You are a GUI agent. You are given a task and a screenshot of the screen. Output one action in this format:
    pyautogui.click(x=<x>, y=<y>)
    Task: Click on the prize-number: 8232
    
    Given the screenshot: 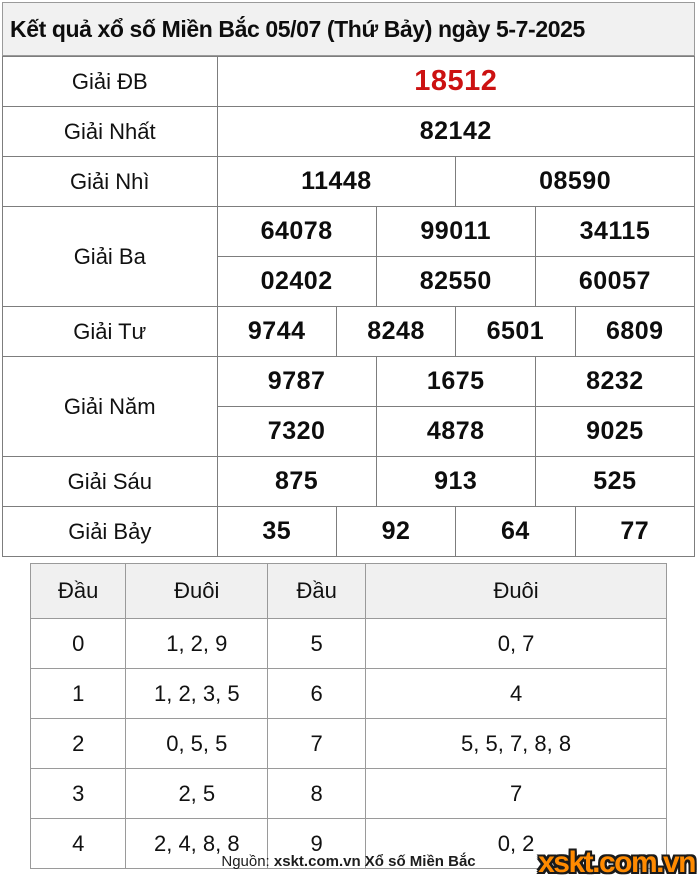 What is the action you would take?
    pyautogui.click(x=615, y=381)
    